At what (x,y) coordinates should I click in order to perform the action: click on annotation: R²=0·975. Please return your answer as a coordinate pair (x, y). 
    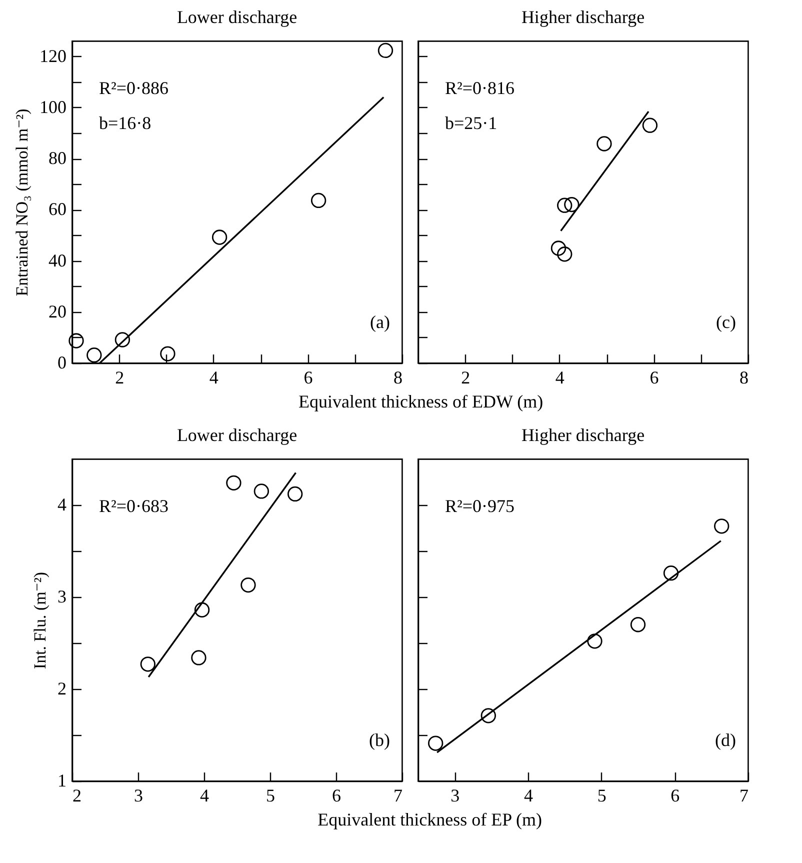
    Looking at the image, I should click on (480, 506).